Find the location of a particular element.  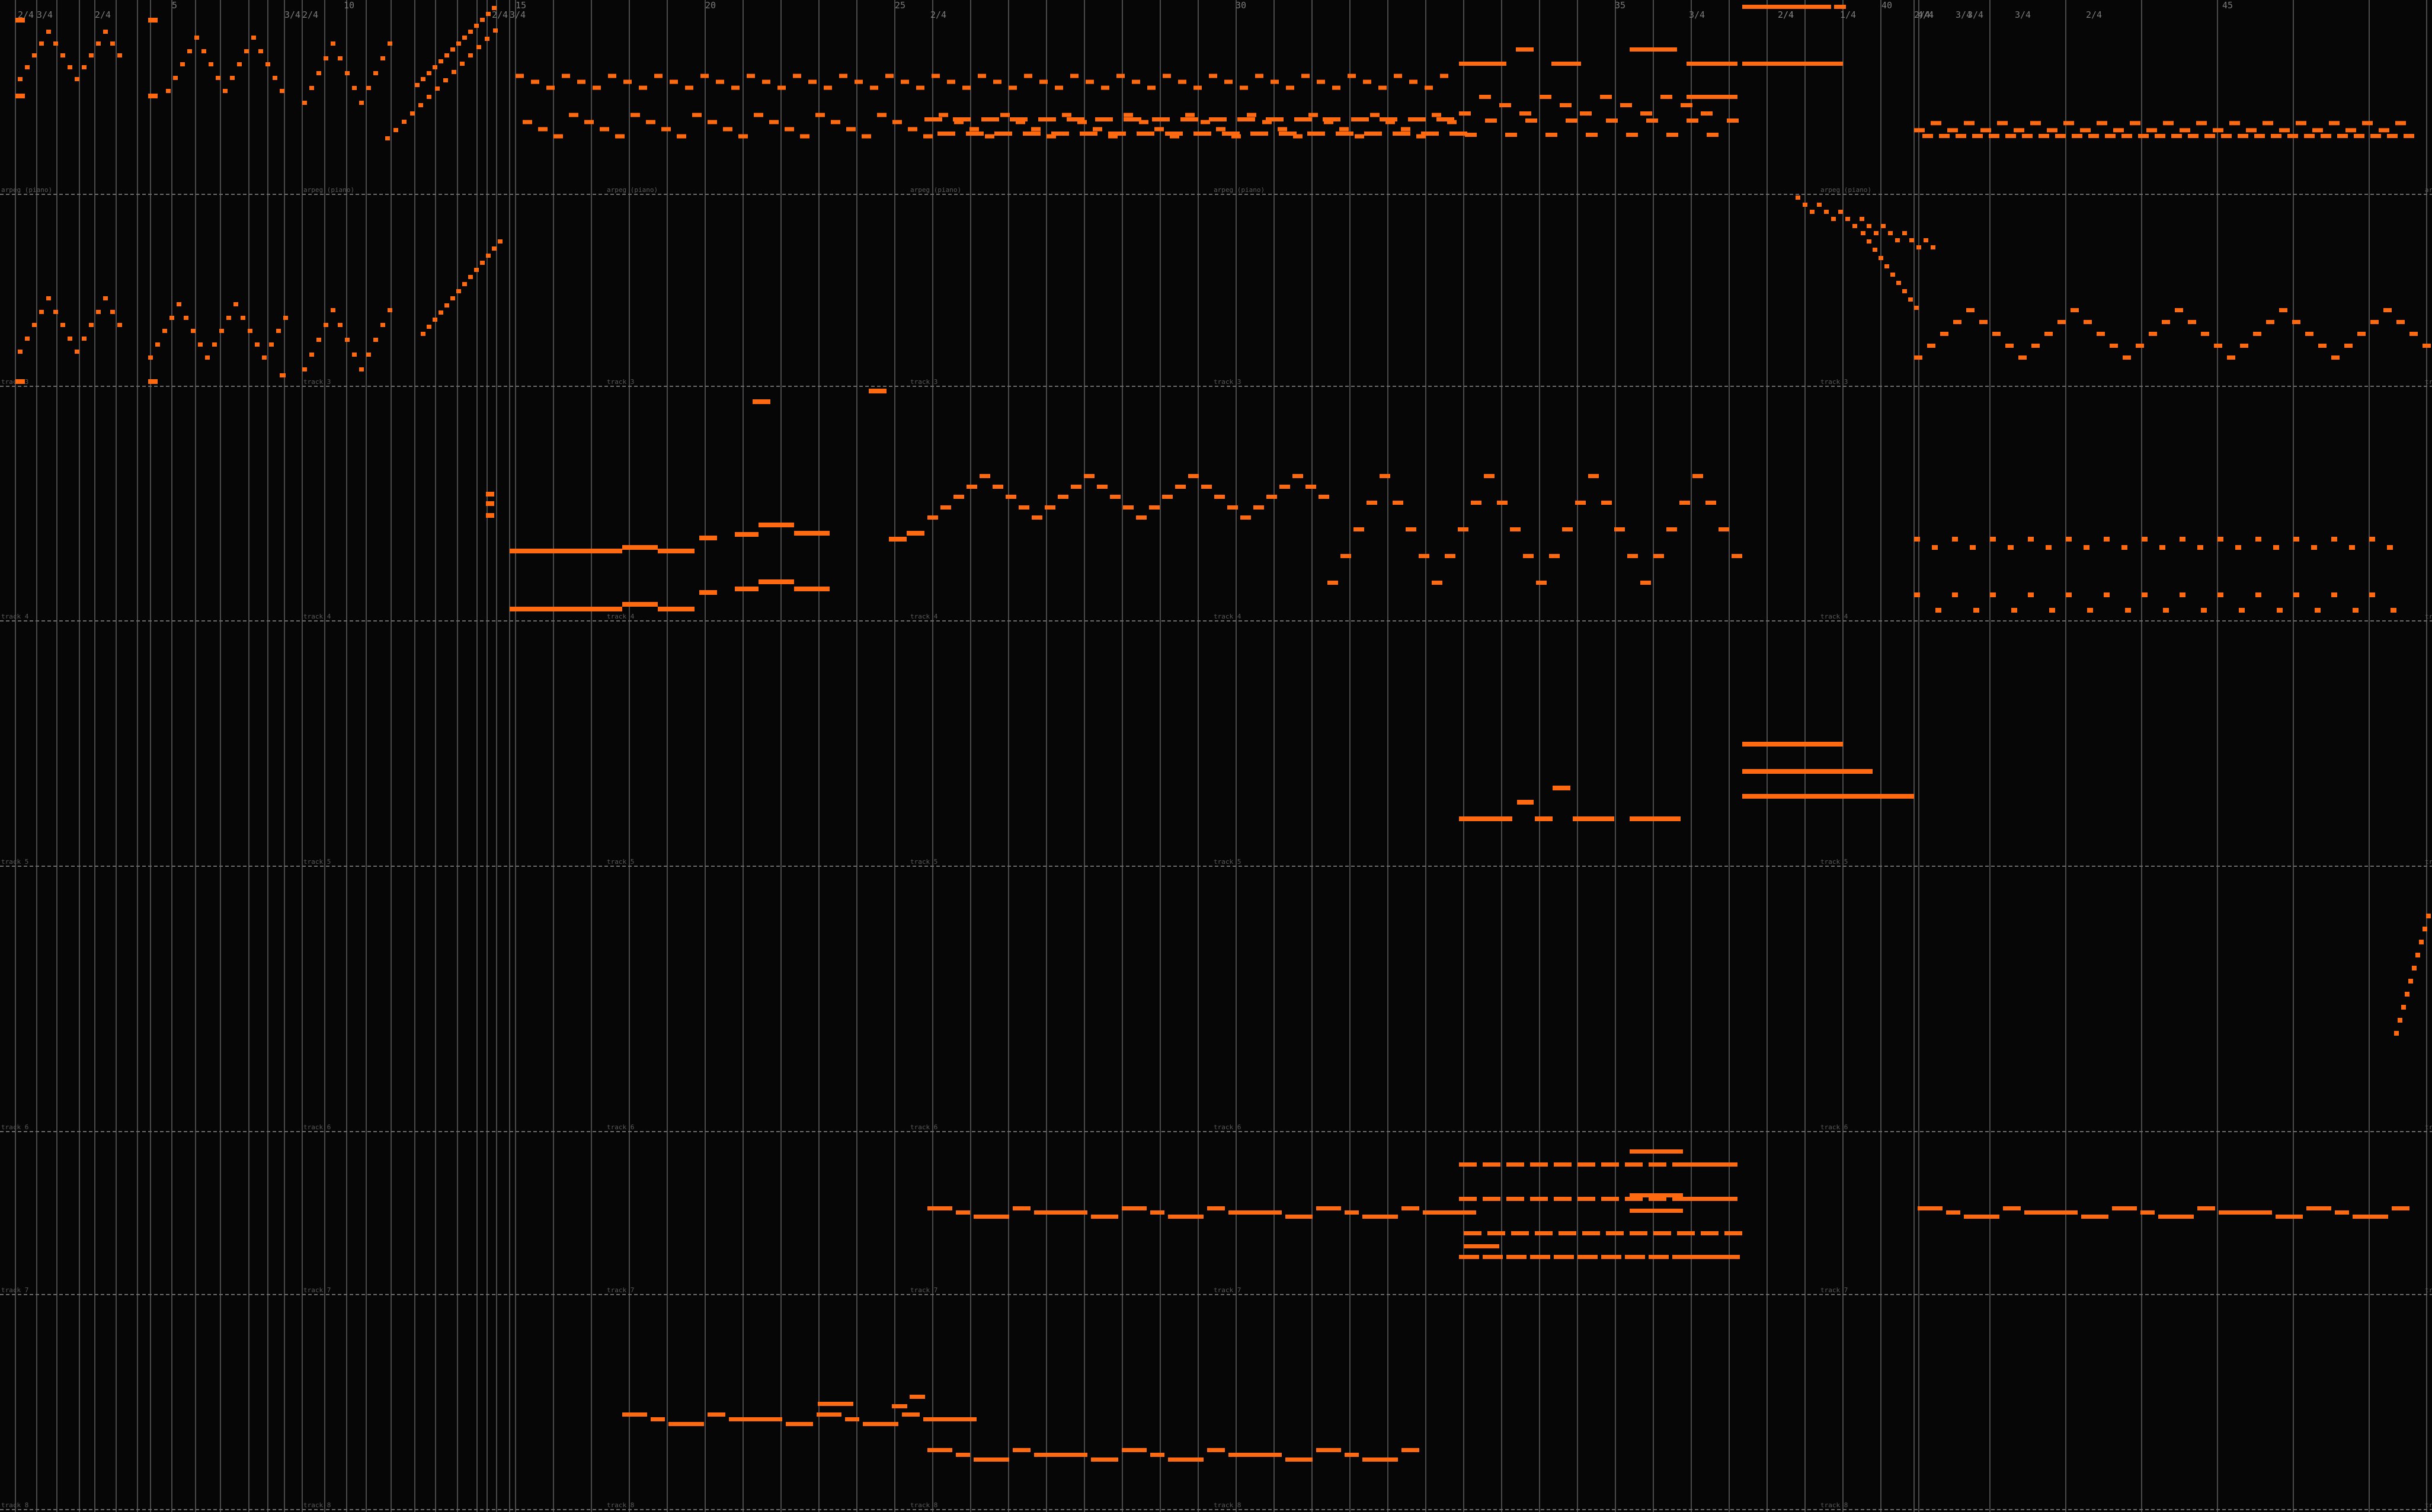

time-signature: 2/4 is located at coordinates (2094, 14).